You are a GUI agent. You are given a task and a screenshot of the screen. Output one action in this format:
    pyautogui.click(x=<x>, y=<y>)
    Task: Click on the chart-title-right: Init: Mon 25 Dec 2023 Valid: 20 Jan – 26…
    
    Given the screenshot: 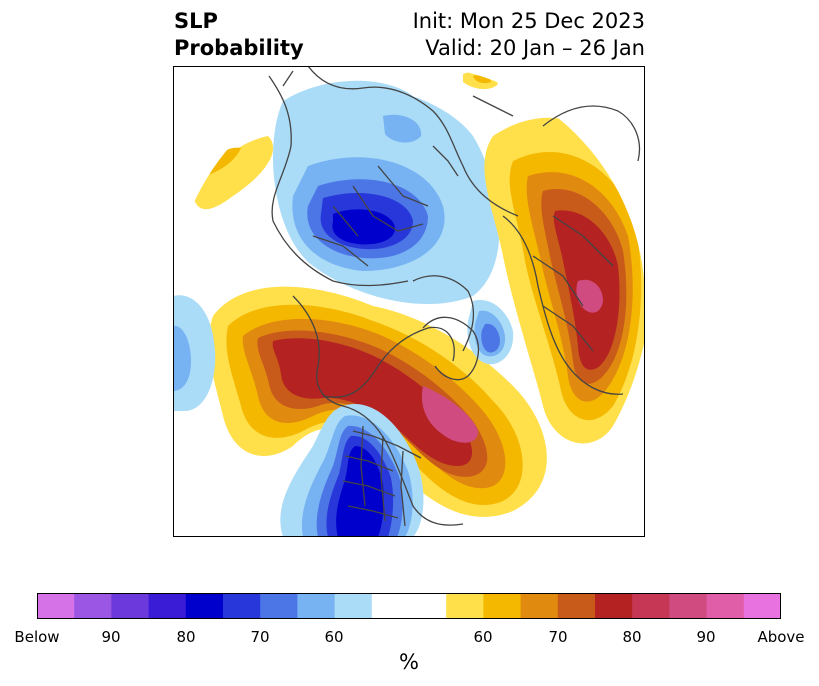 What is the action you would take?
    pyautogui.click(x=529, y=35)
    